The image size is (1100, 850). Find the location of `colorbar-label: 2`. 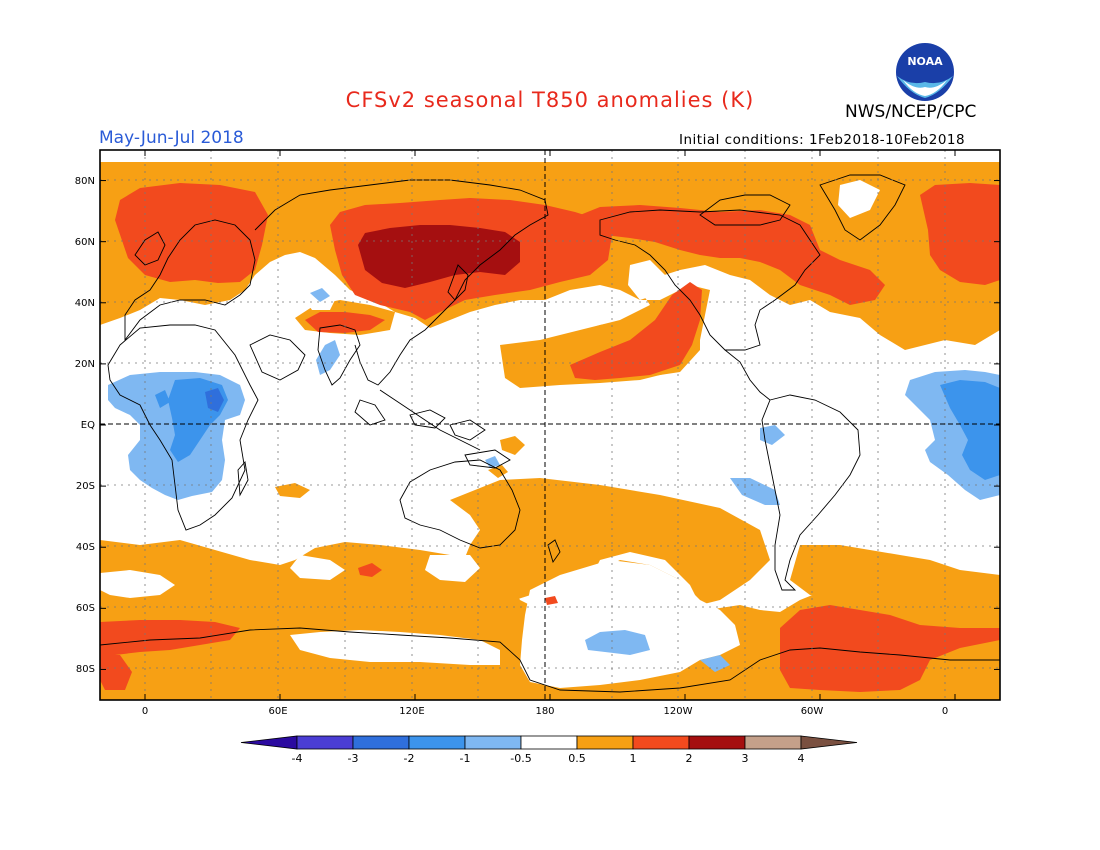

colorbar-label: 2 is located at coordinates (689, 758).